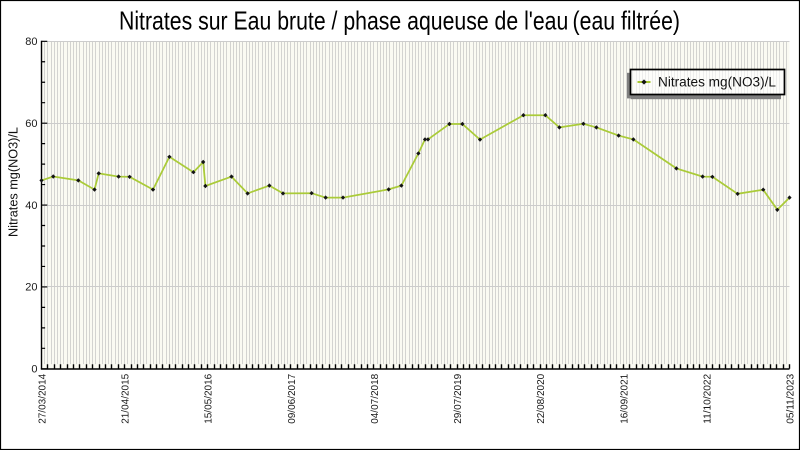  What do you see at coordinates (624, 399) in the screenshot?
I see `svg-text: 16/09/2021` at bounding box center [624, 399].